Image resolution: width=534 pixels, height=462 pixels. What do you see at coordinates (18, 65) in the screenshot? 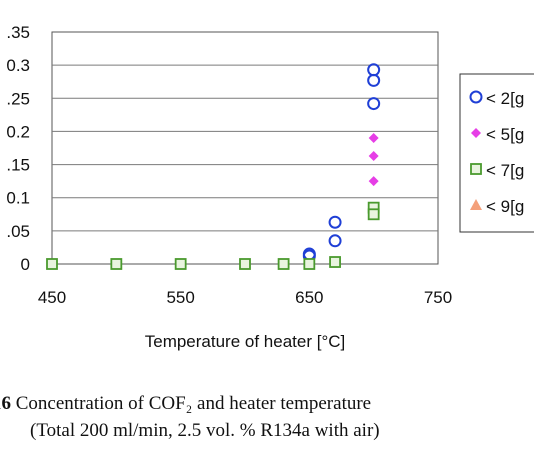
I see `y-tick-label: 0.3` at bounding box center [18, 65].